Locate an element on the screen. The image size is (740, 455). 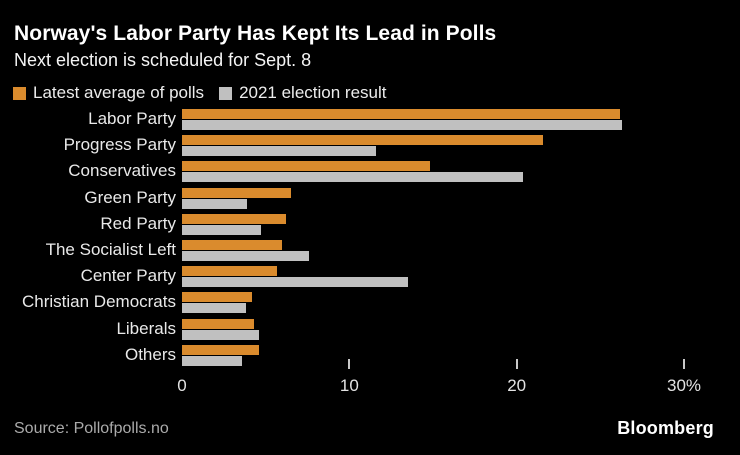
chart-row: Green Party is located at coordinates (370, 200).